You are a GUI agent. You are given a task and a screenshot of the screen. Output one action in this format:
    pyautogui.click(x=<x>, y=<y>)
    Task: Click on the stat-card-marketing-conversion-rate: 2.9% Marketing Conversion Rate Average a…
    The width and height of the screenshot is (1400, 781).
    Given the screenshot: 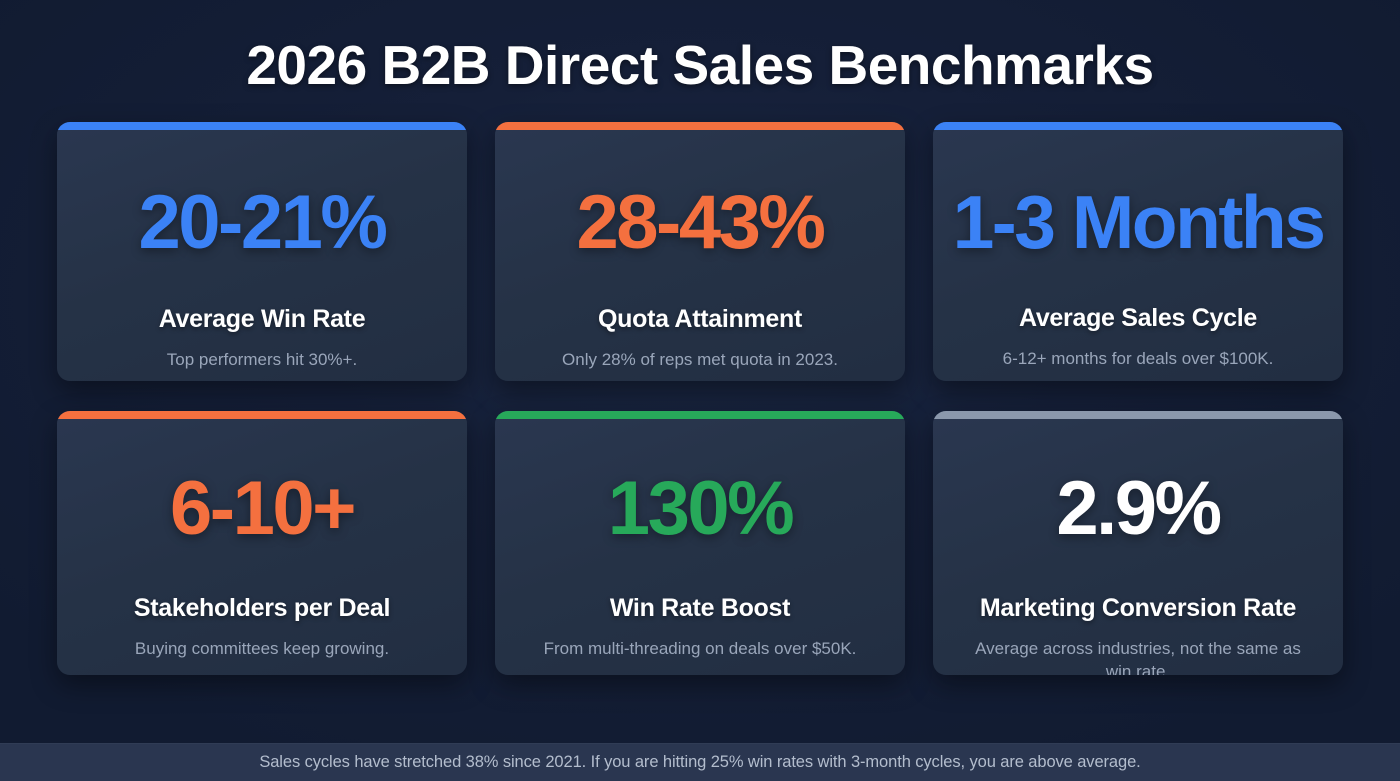 What is the action you would take?
    pyautogui.click(x=1138, y=543)
    